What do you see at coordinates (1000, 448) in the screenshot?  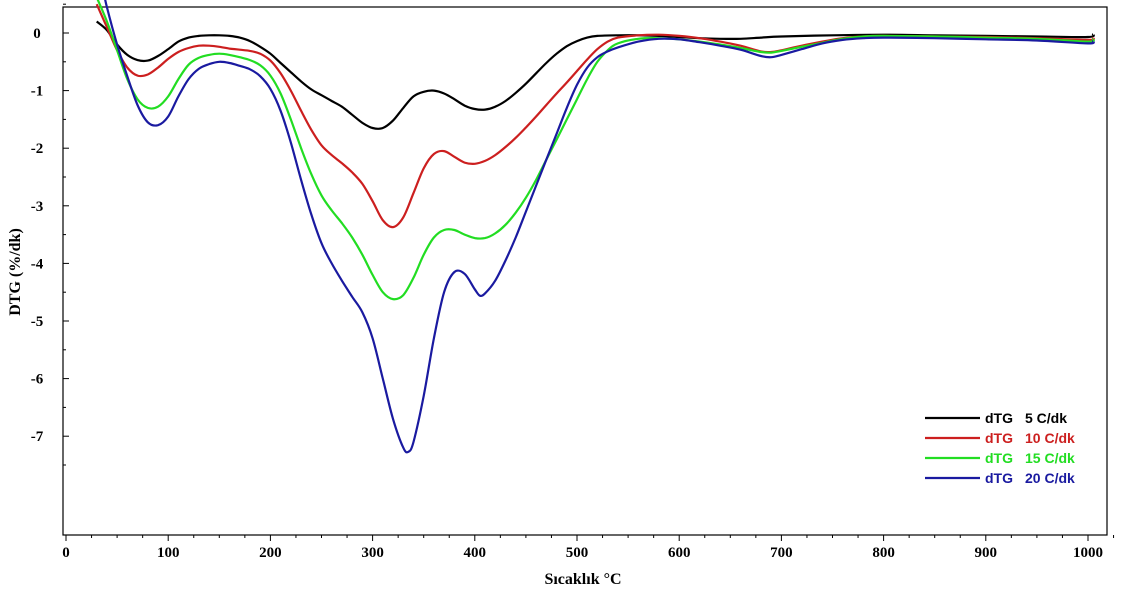 I see `legend: dTG 5 C/dk dTG 10 C/dk dTG 15 C/dk dTG 20 C/dk` at bounding box center [1000, 448].